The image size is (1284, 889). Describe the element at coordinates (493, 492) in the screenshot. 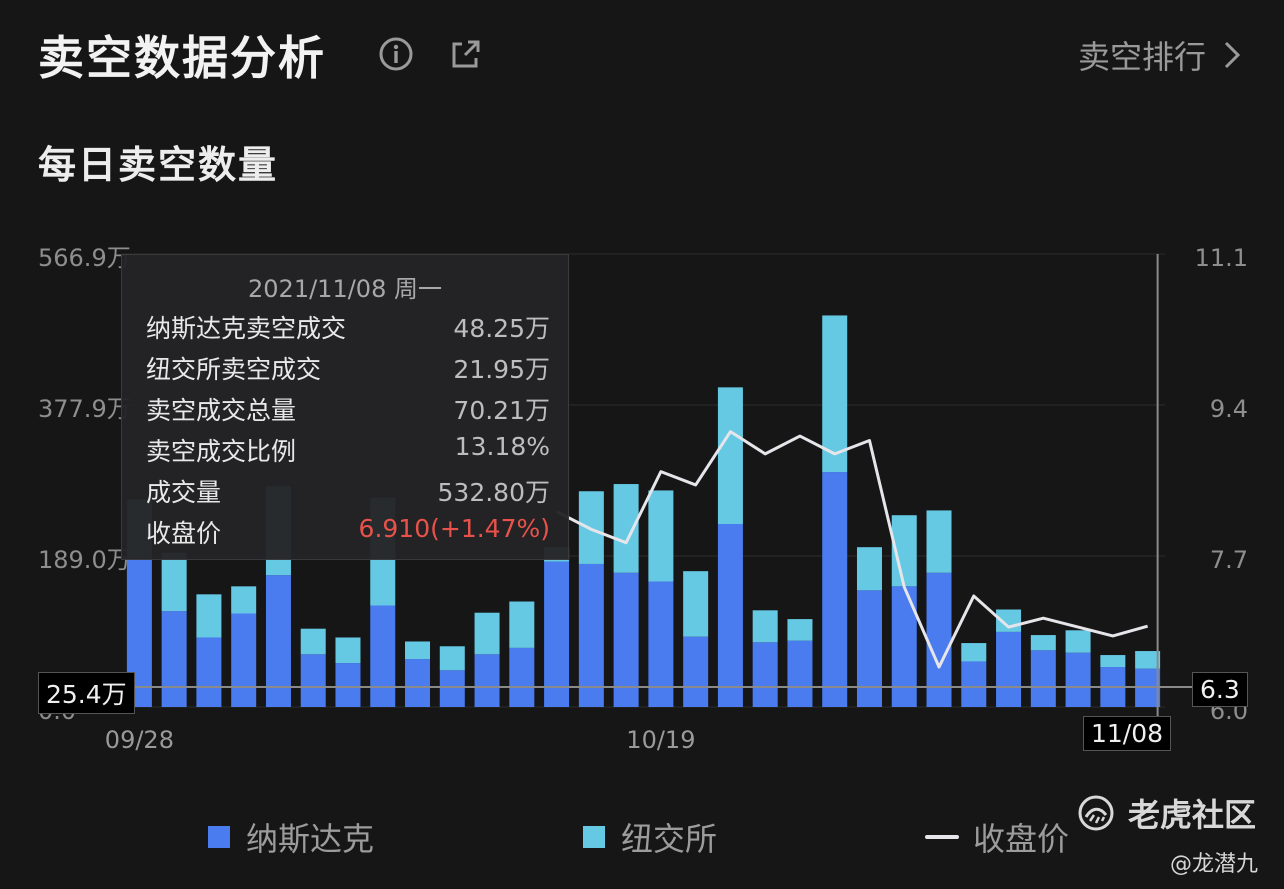

I see `tooltip-value: 532.80万` at that location.